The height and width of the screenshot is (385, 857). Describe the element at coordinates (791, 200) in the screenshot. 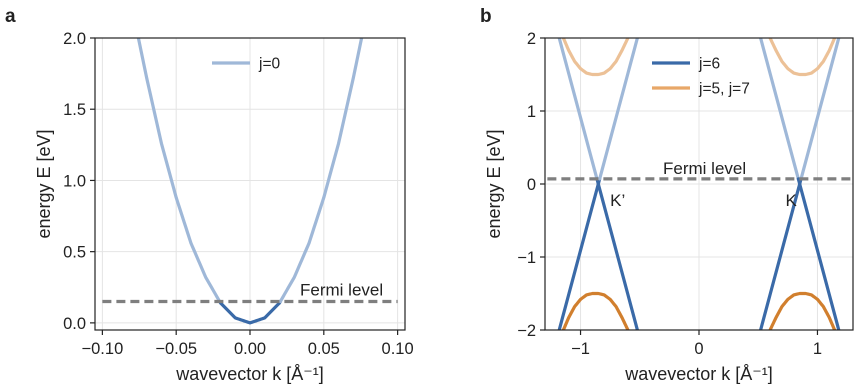

I see `point-label: K` at that location.